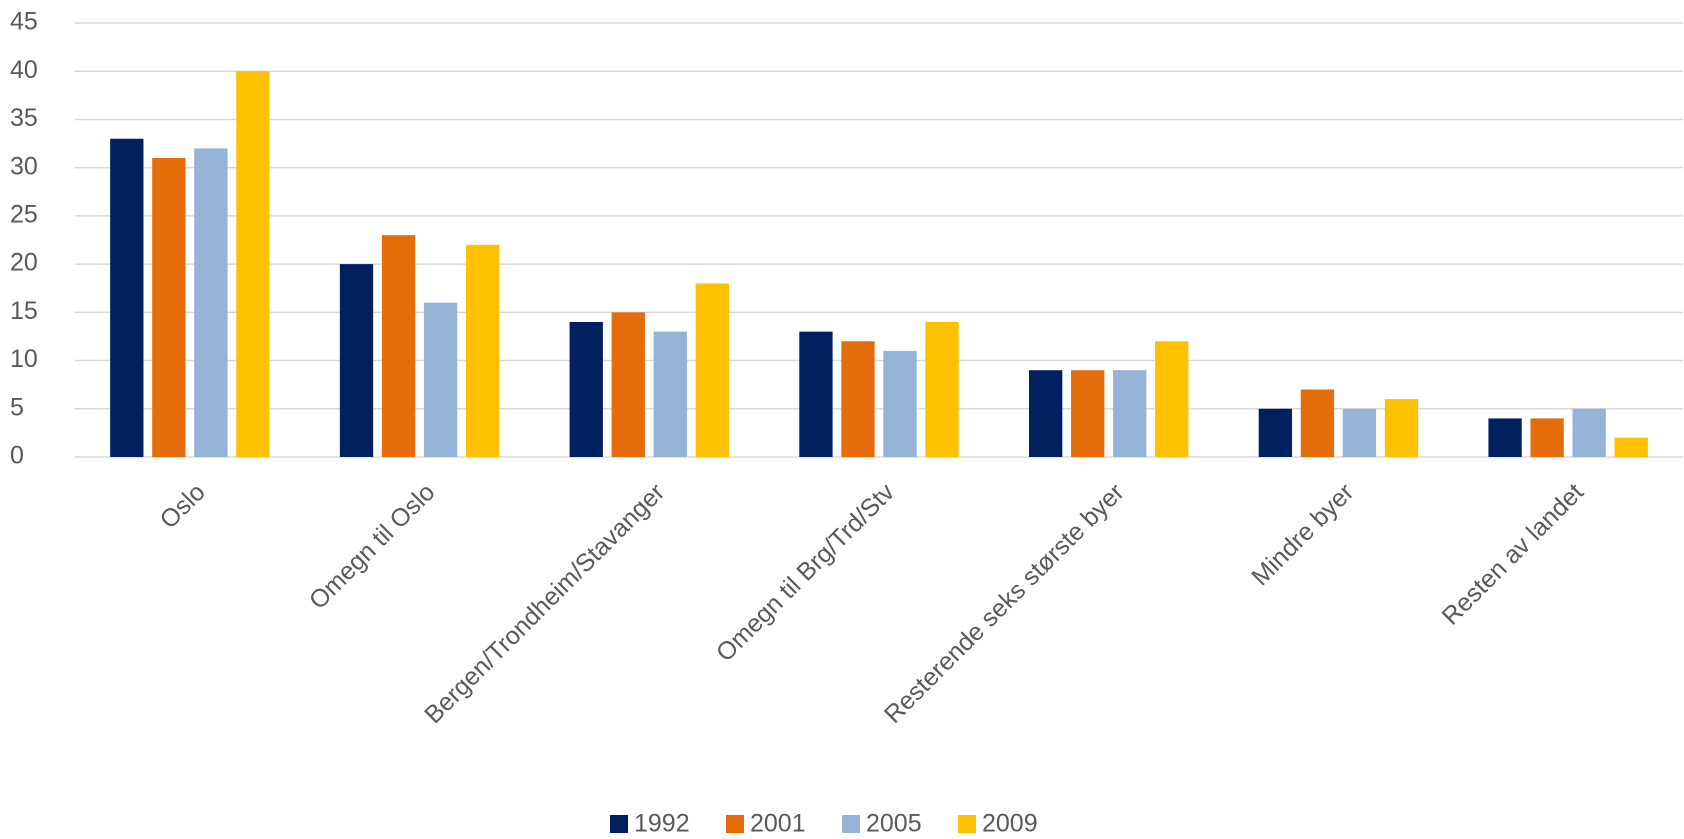 Image resolution: width=1684 pixels, height=839 pixels. I want to click on y-tick-label: 5, so click(17, 407).